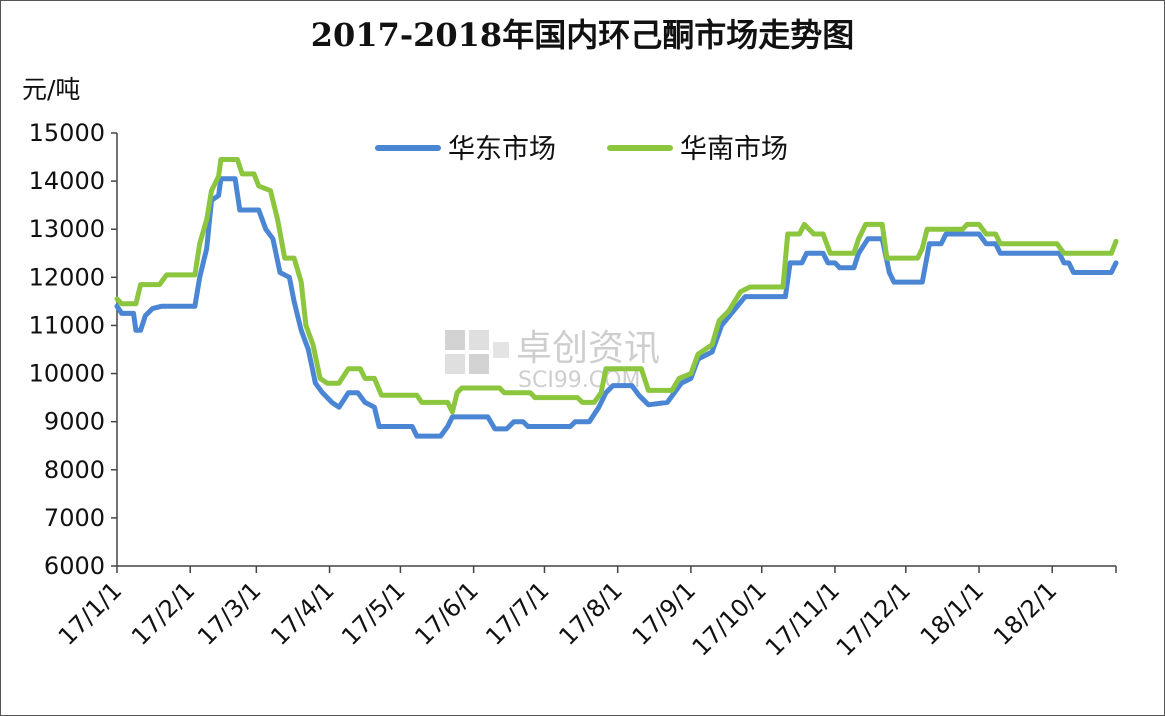  What do you see at coordinates (373, 613) in the screenshot?
I see `x-tick-label: 17/5/1` at bounding box center [373, 613].